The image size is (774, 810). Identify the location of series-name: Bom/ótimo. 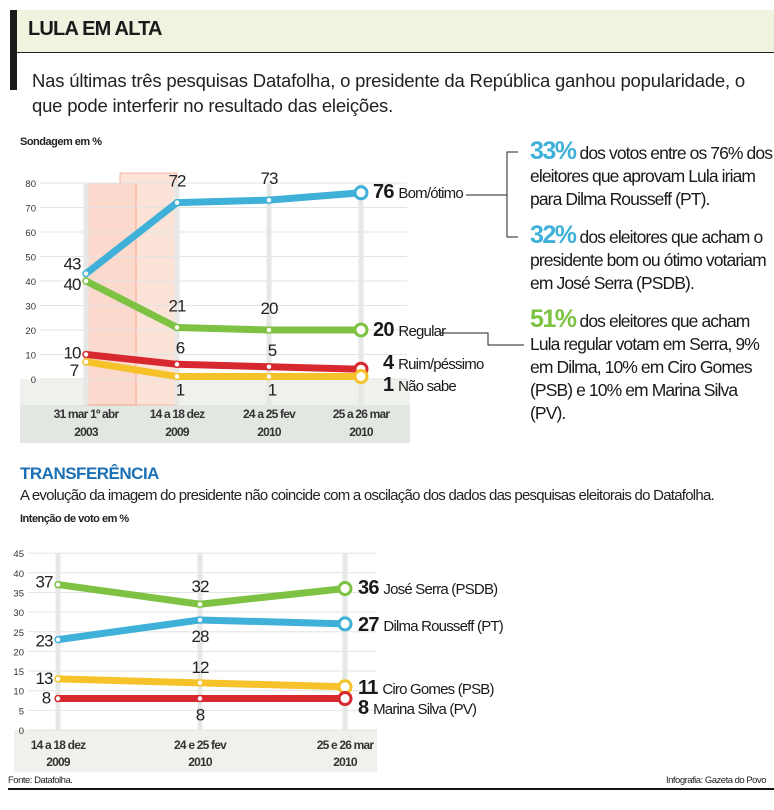
(430, 193).